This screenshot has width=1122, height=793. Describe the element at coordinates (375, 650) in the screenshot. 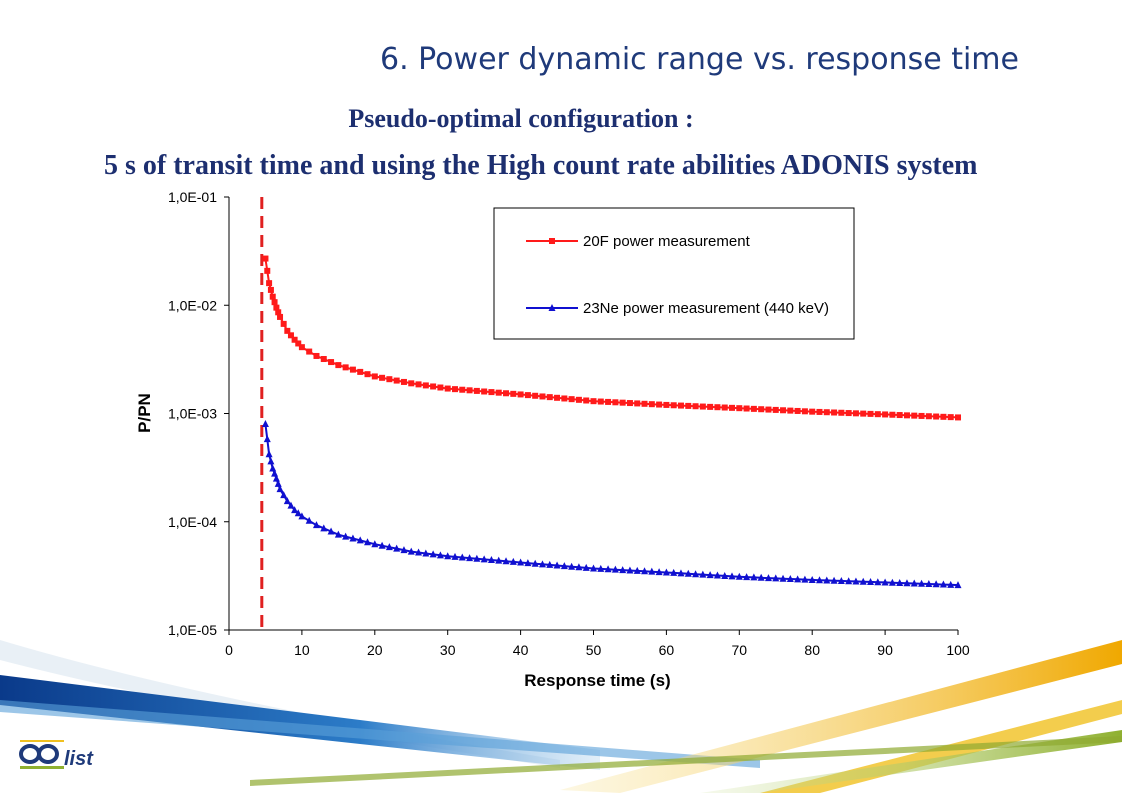

I see `x-tick-label: 20` at that location.